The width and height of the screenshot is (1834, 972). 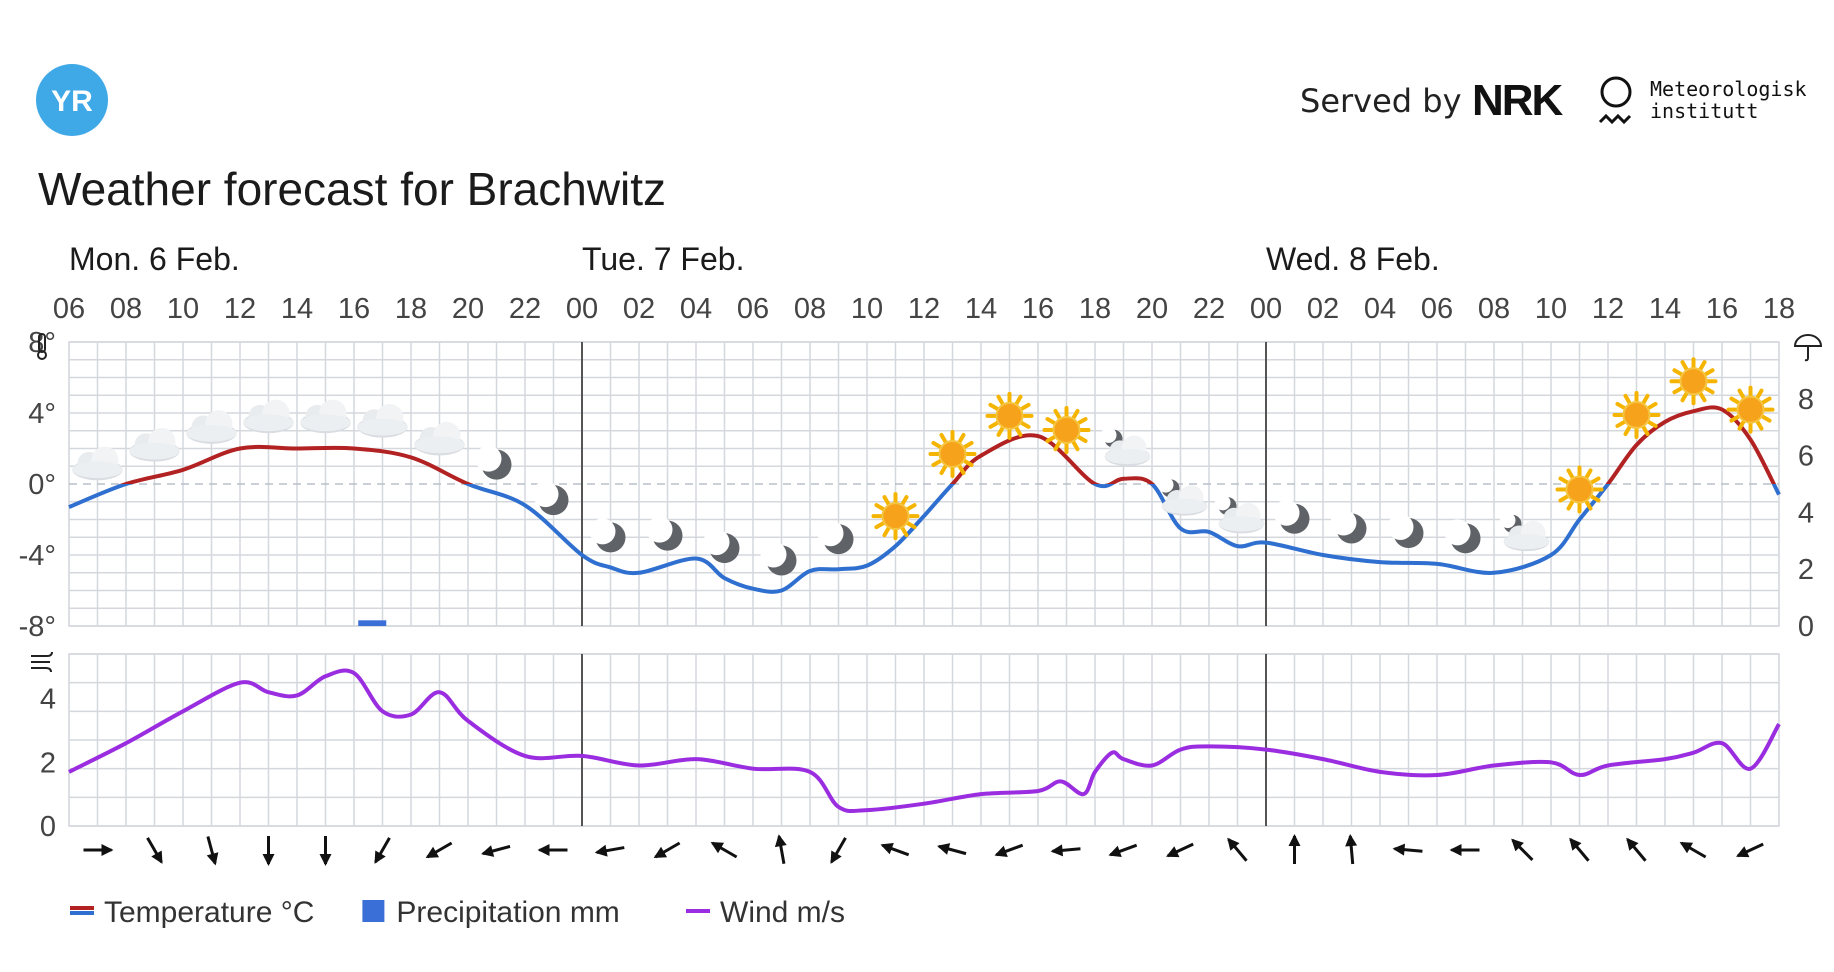 I want to click on hour-tick-label: 00, so click(x=1266, y=309).